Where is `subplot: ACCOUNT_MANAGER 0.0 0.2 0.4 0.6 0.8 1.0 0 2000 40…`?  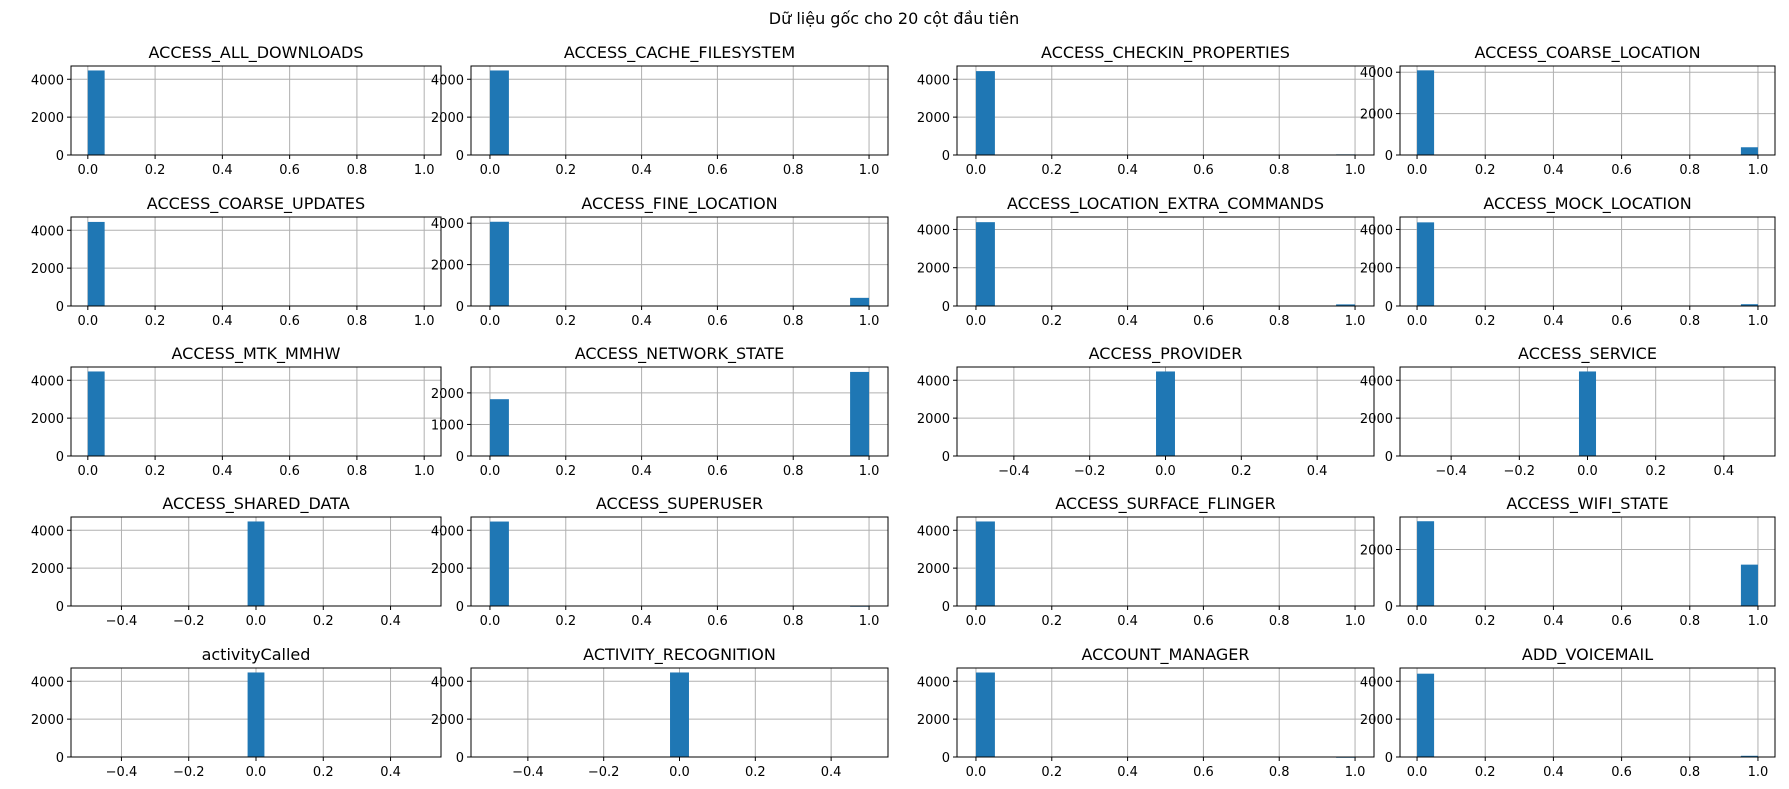
subplot: ACCOUNT_MANAGER 0.0 0.2 0.4 0.6 0.8 1.0 0 2000 40… is located at coordinates (1146, 712).